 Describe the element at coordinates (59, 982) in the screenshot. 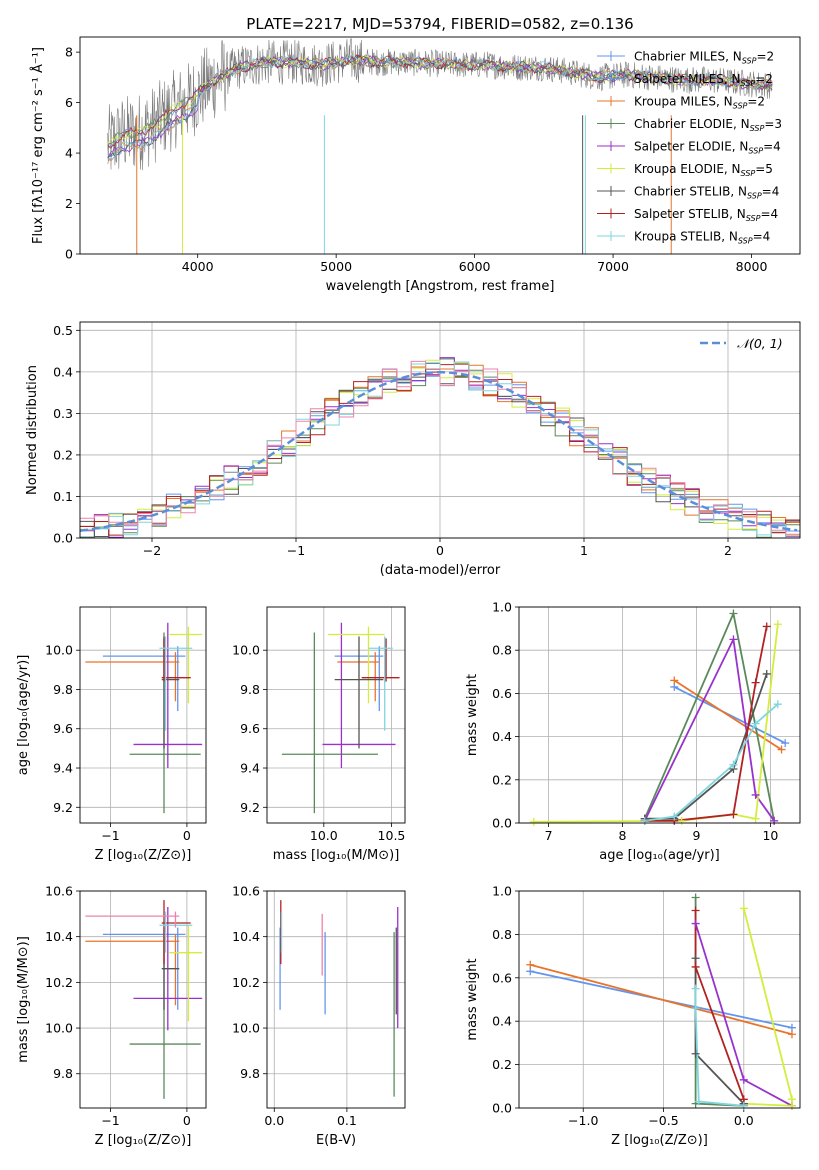

I see `y-tick-label: 10.2` at that location.